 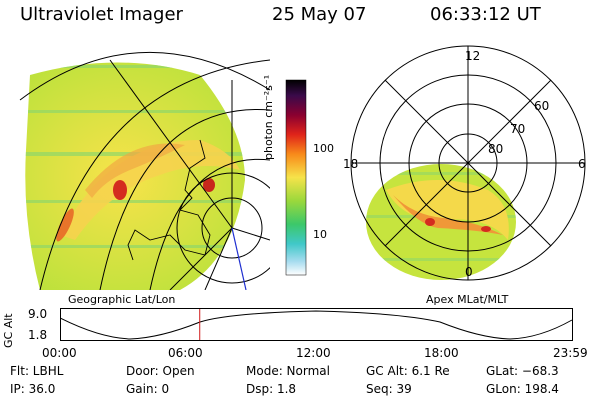 I want to click on info-ip: IP: 36.0, so click(x=33, y=389).